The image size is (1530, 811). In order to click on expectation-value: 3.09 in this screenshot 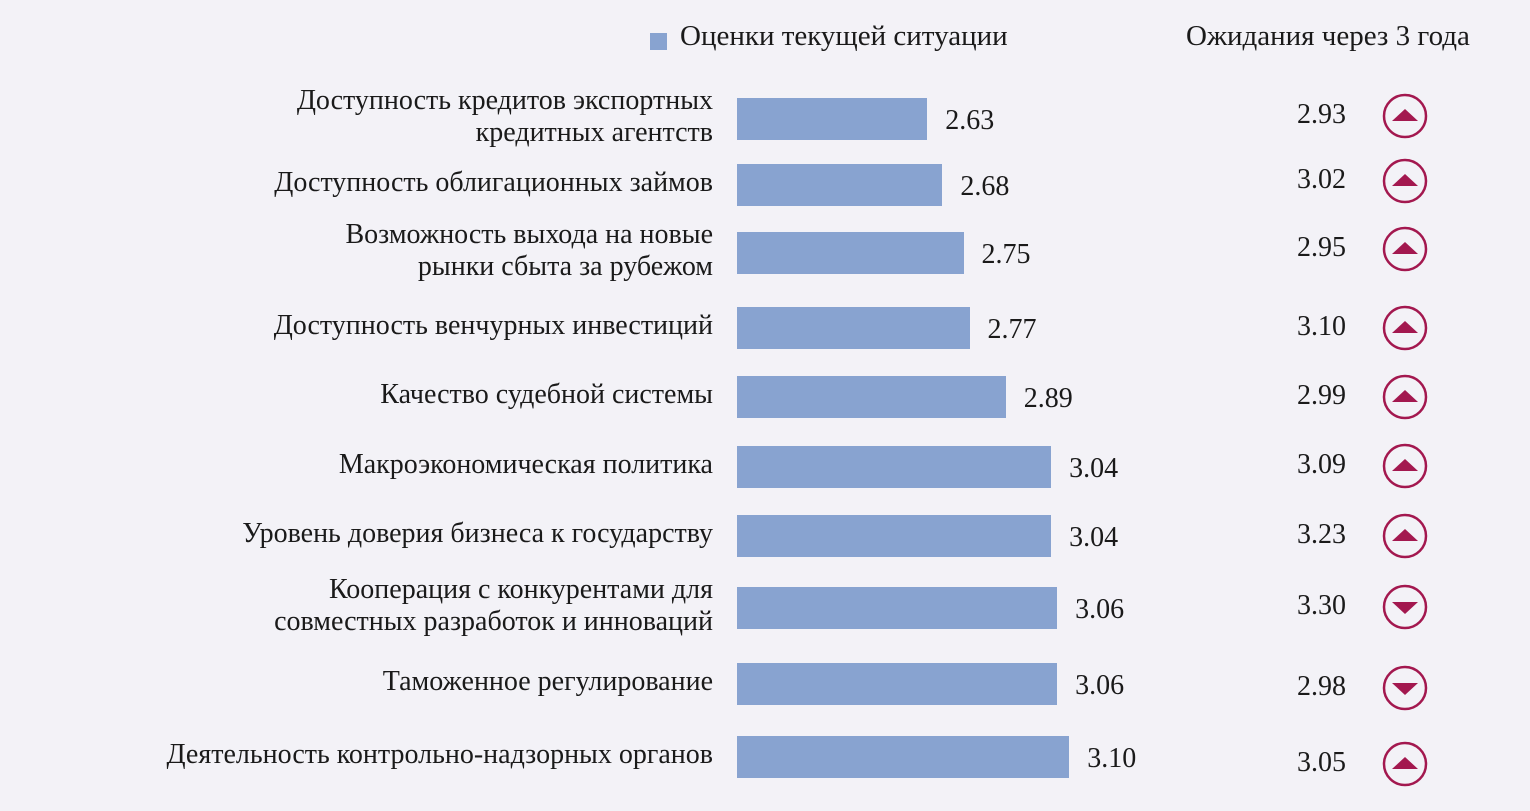, I will do `click(1321, 464)`.